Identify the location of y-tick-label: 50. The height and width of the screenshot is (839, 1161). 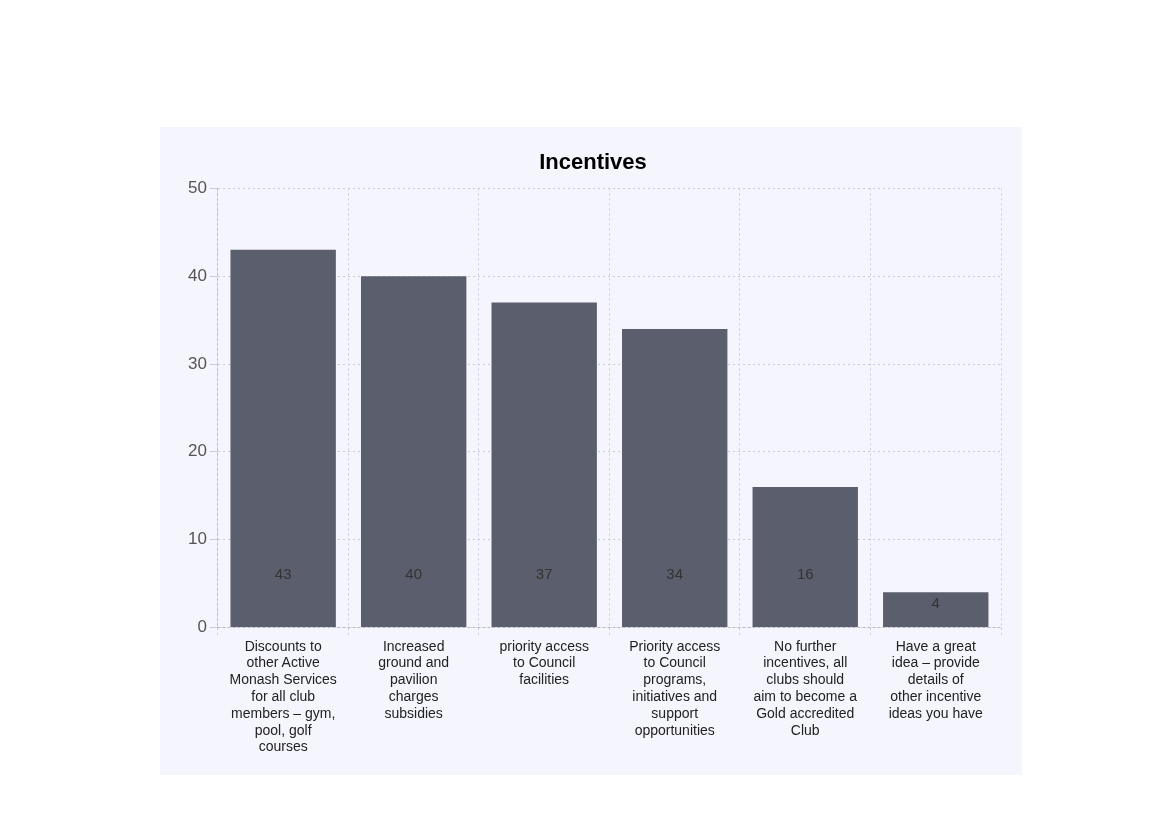
(197, 188).